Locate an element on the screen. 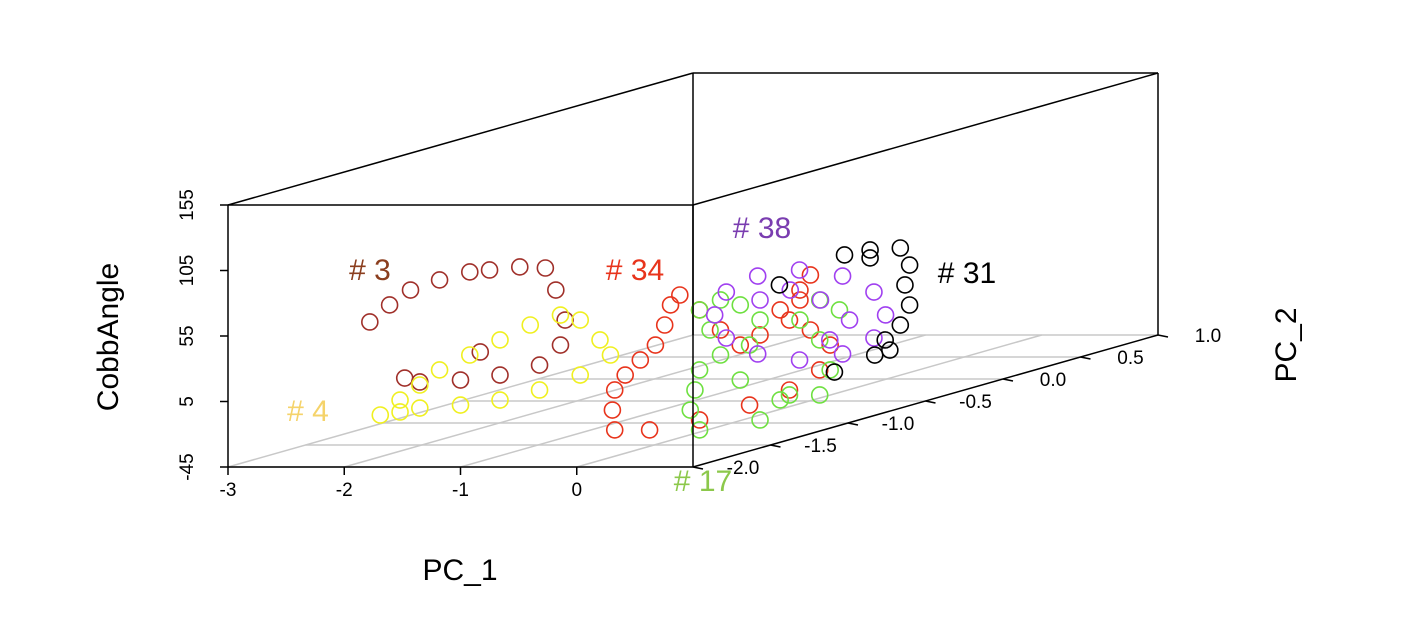  x-tick-label: -1 is located at coordinates (460, 490).